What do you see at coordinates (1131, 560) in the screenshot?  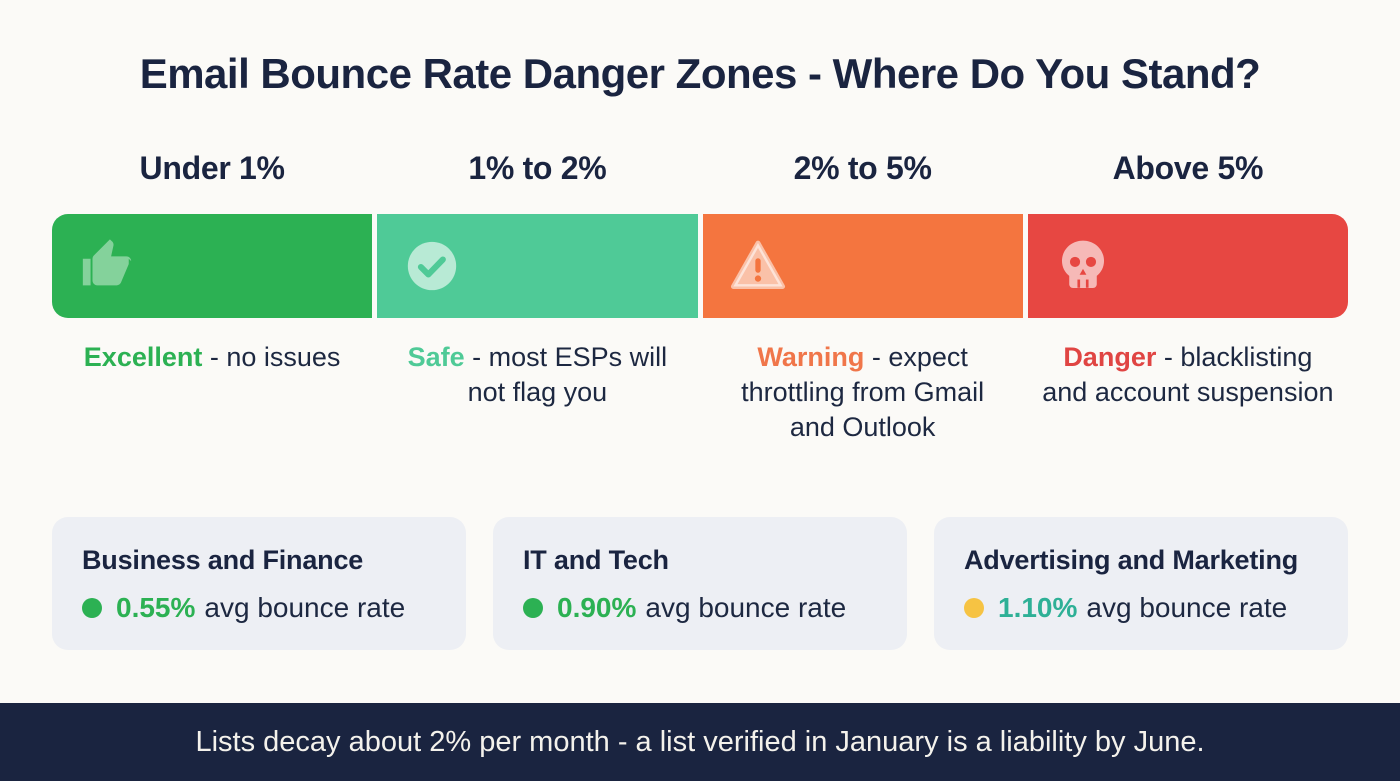 I see `industry-name: Advertising and Marketing` at bounding box center [1131, 560].